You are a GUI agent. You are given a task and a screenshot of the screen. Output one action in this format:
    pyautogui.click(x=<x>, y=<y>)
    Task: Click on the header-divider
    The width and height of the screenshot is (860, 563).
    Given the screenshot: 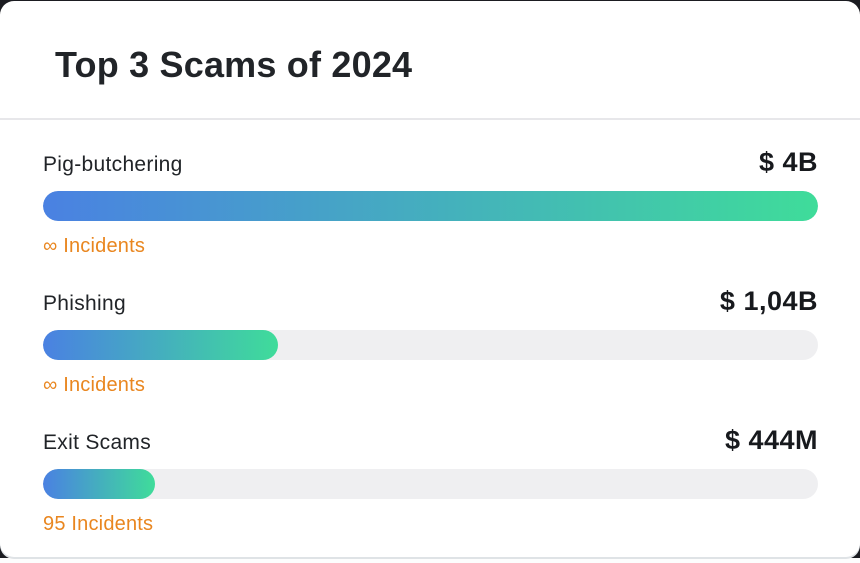 What is the action you would take?
    pyautogui.click(x=430, y=119)
    